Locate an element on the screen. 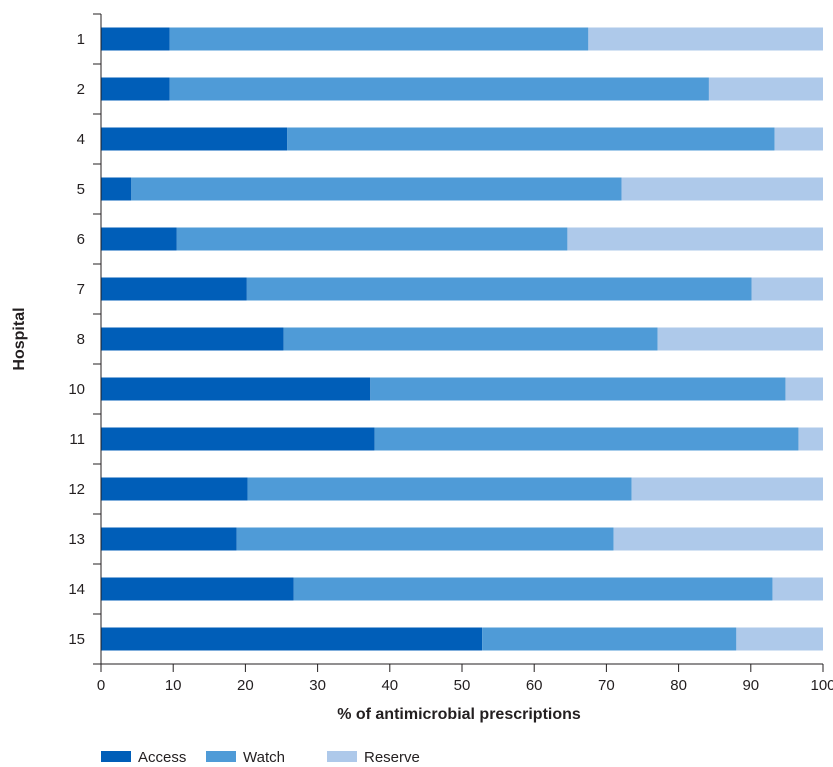  y-tick-label: 5 is located at coordinates (81, 189).